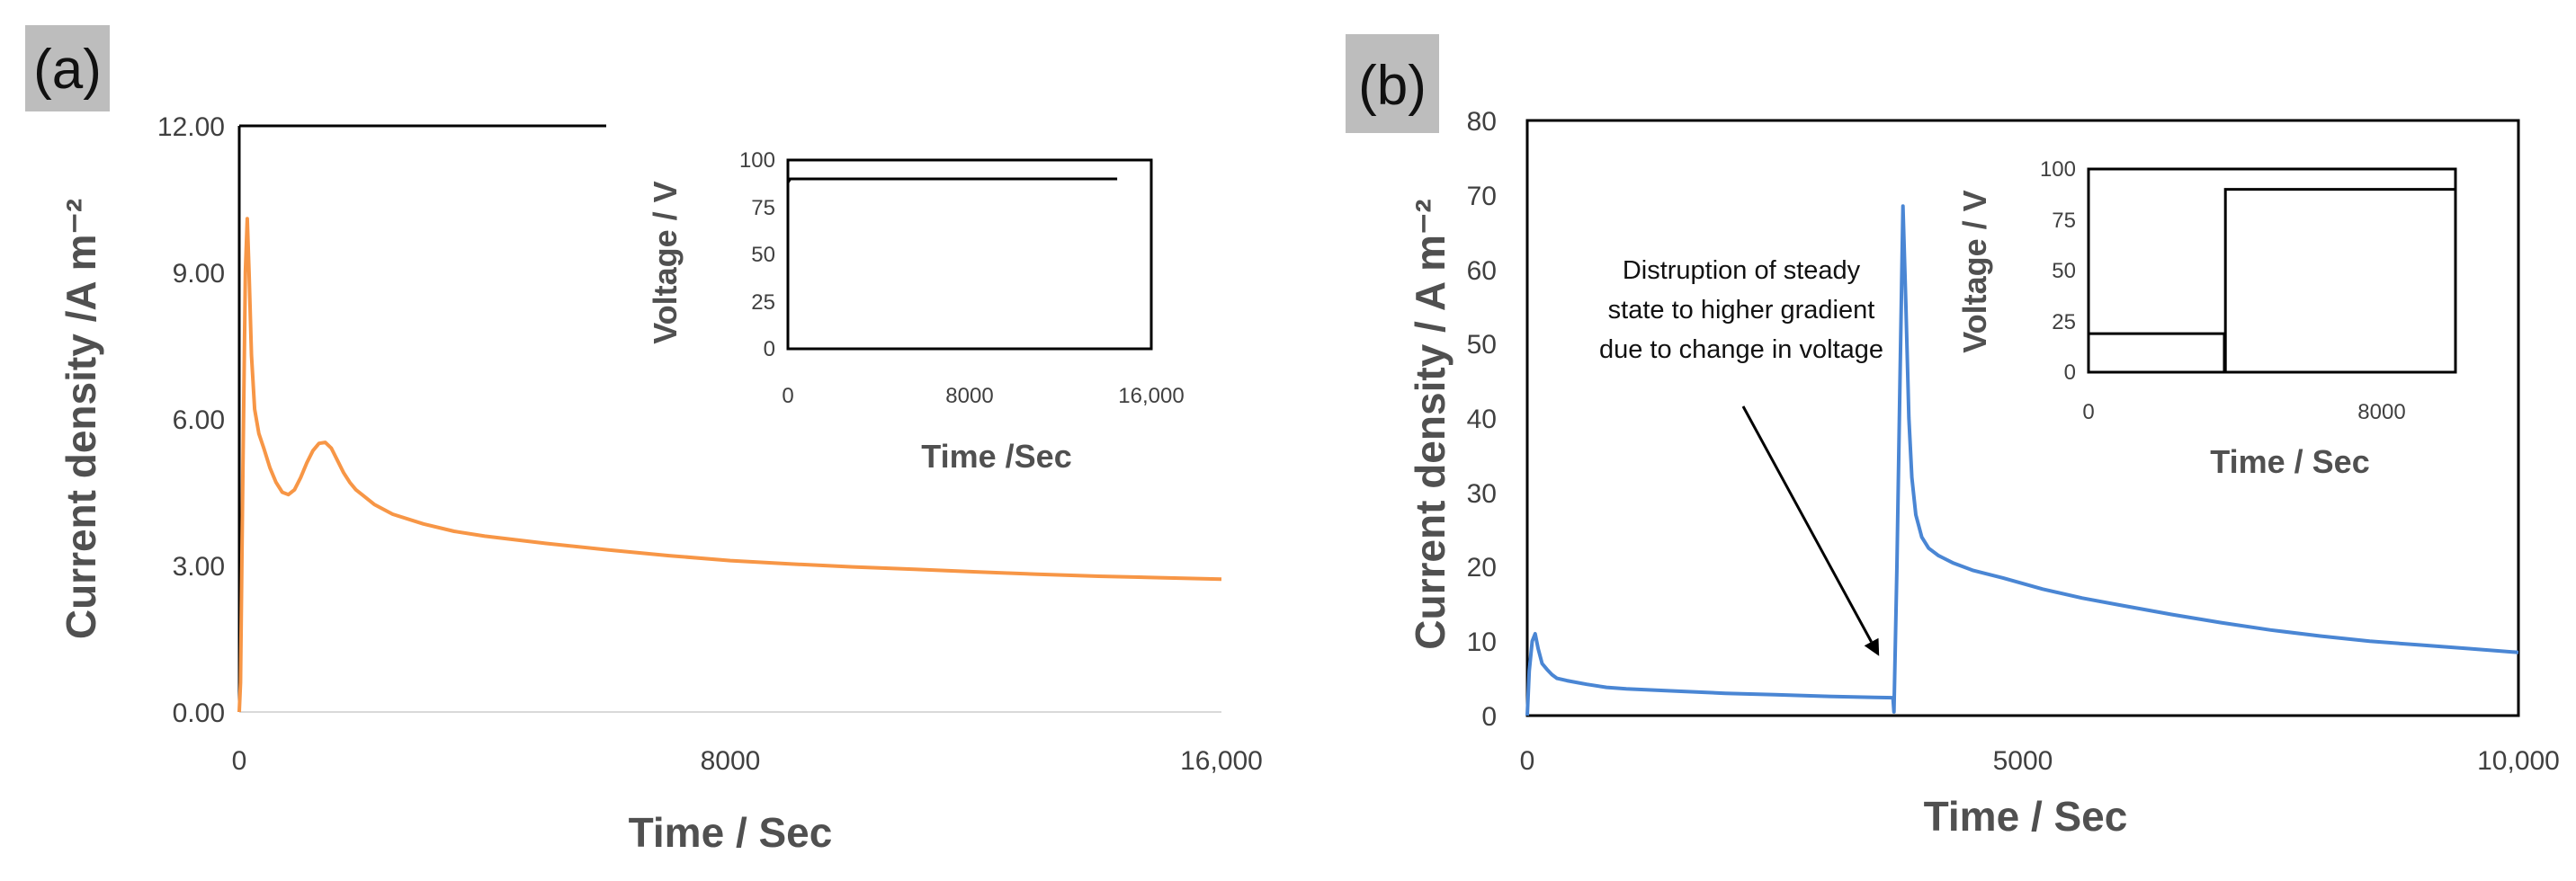 The image size is (2576, 881). I want to click on panel-b-x-tick-label: 10,000, so click(2518, 761).